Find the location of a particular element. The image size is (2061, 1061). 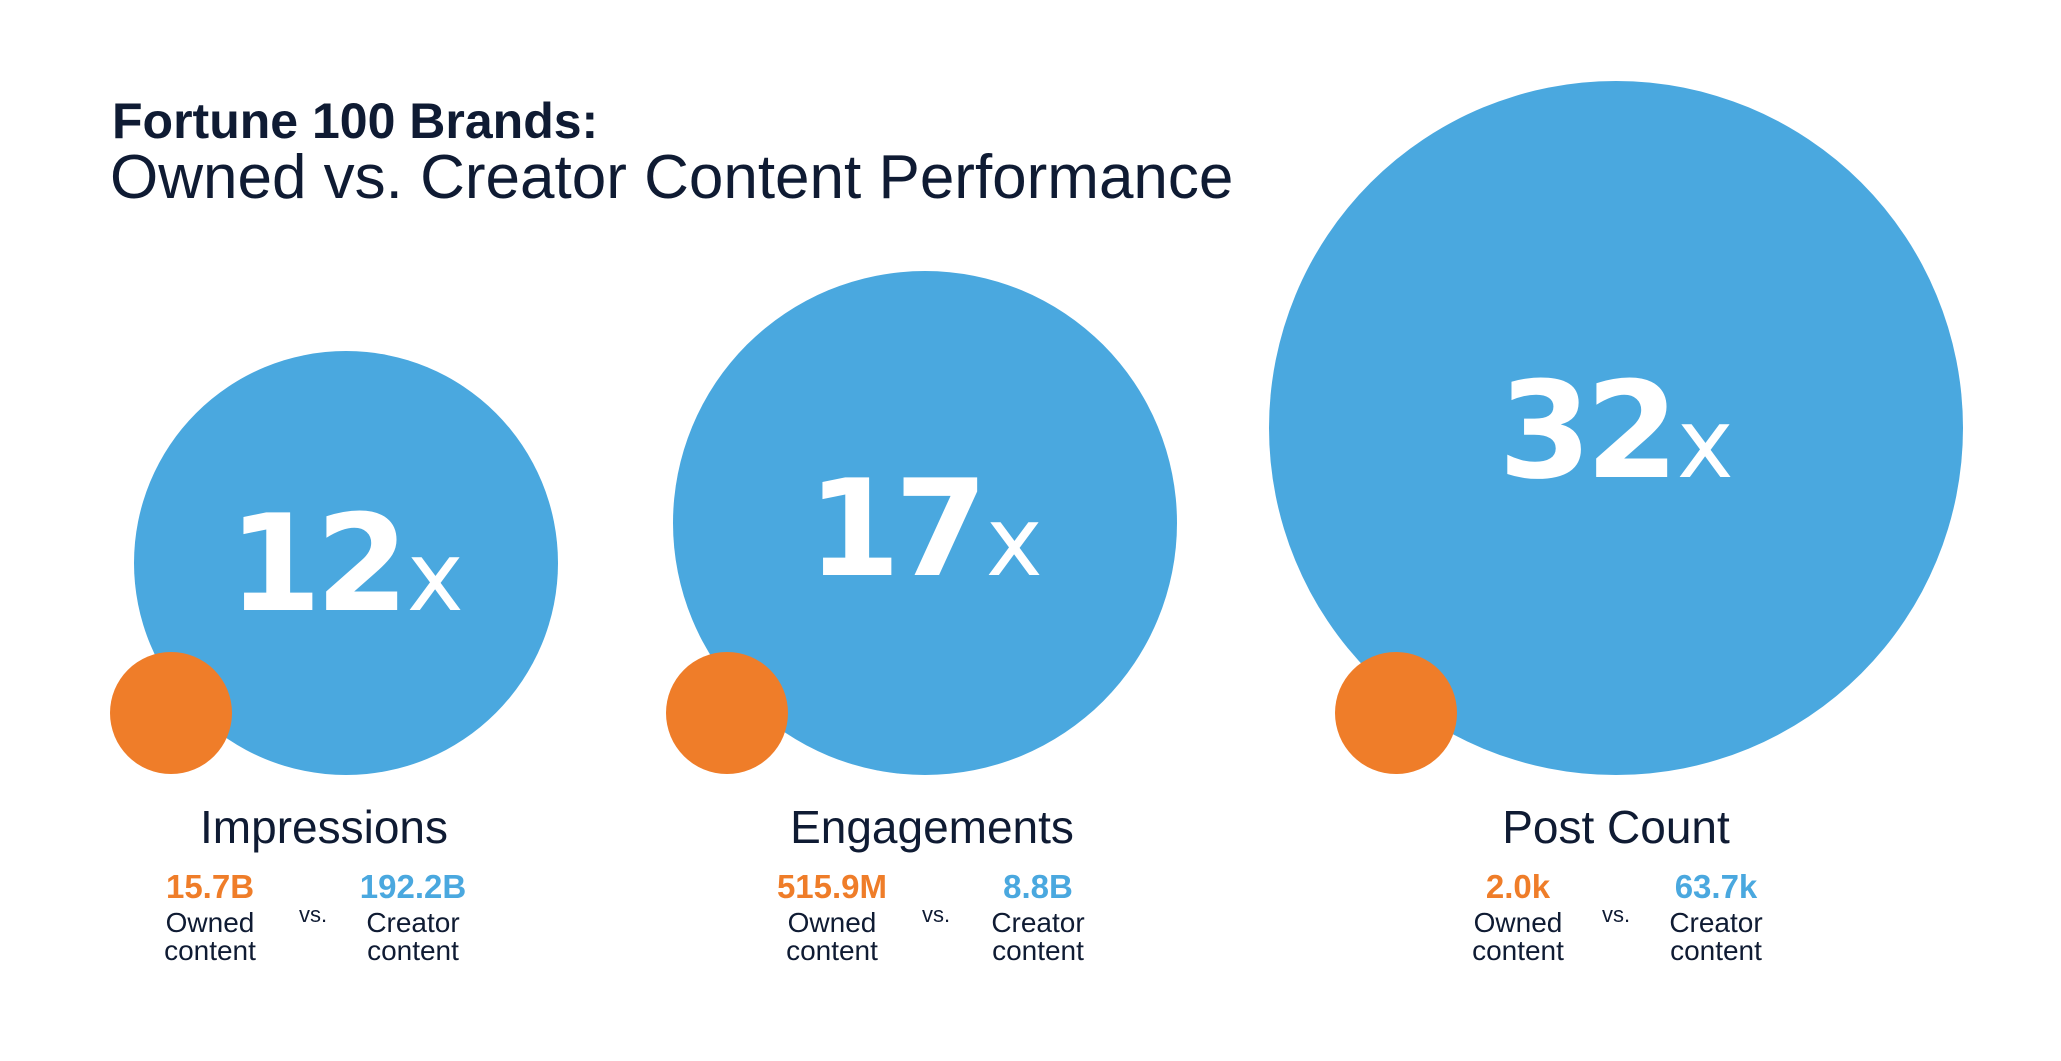

creator-bubble-engagements is located at coordinates (925, 523).